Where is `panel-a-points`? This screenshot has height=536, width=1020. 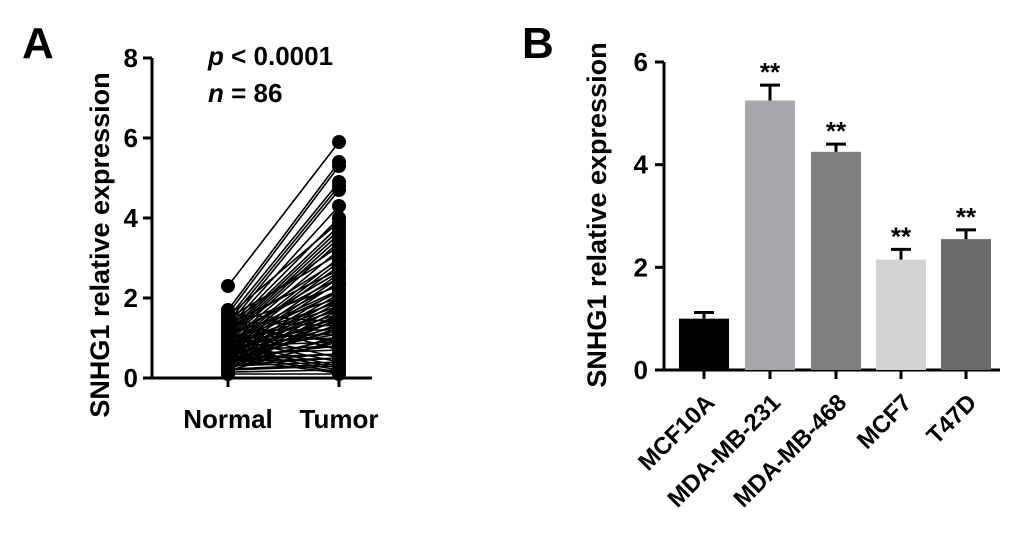
panel-a-points is located at coordinates (283, 258).